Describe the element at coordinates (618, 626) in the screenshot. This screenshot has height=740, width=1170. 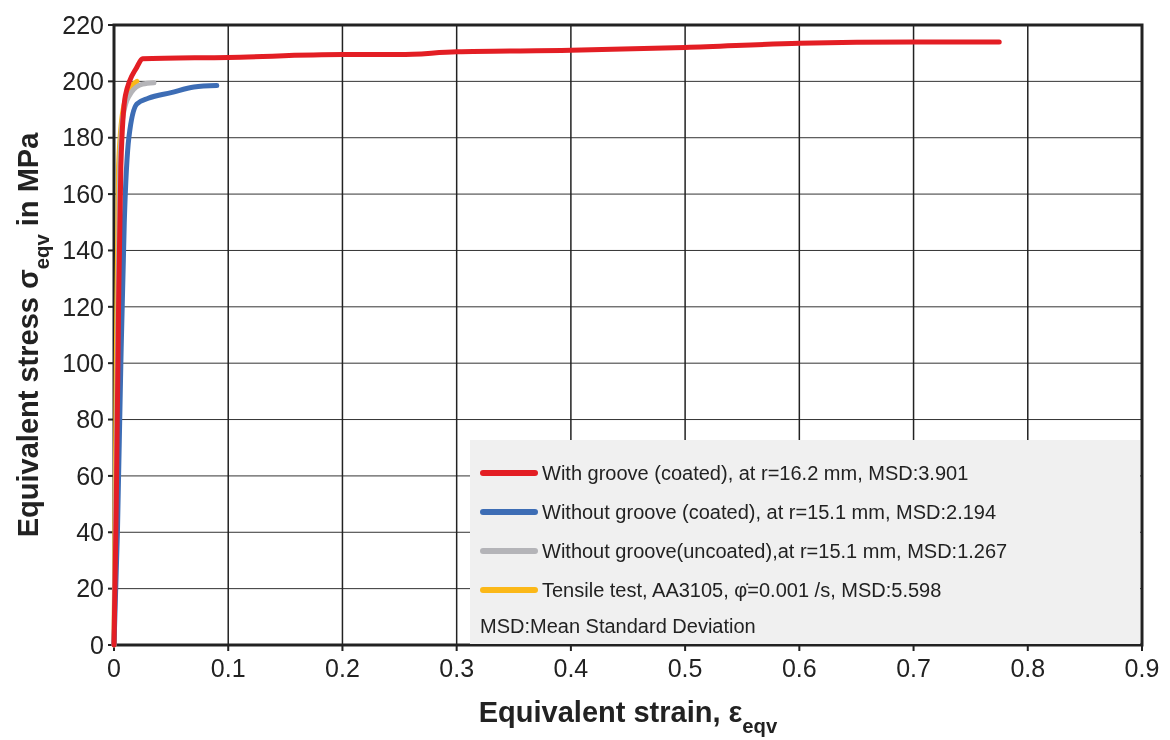
I see `annotation: MSD:Mean Standard Deviation` at that location.